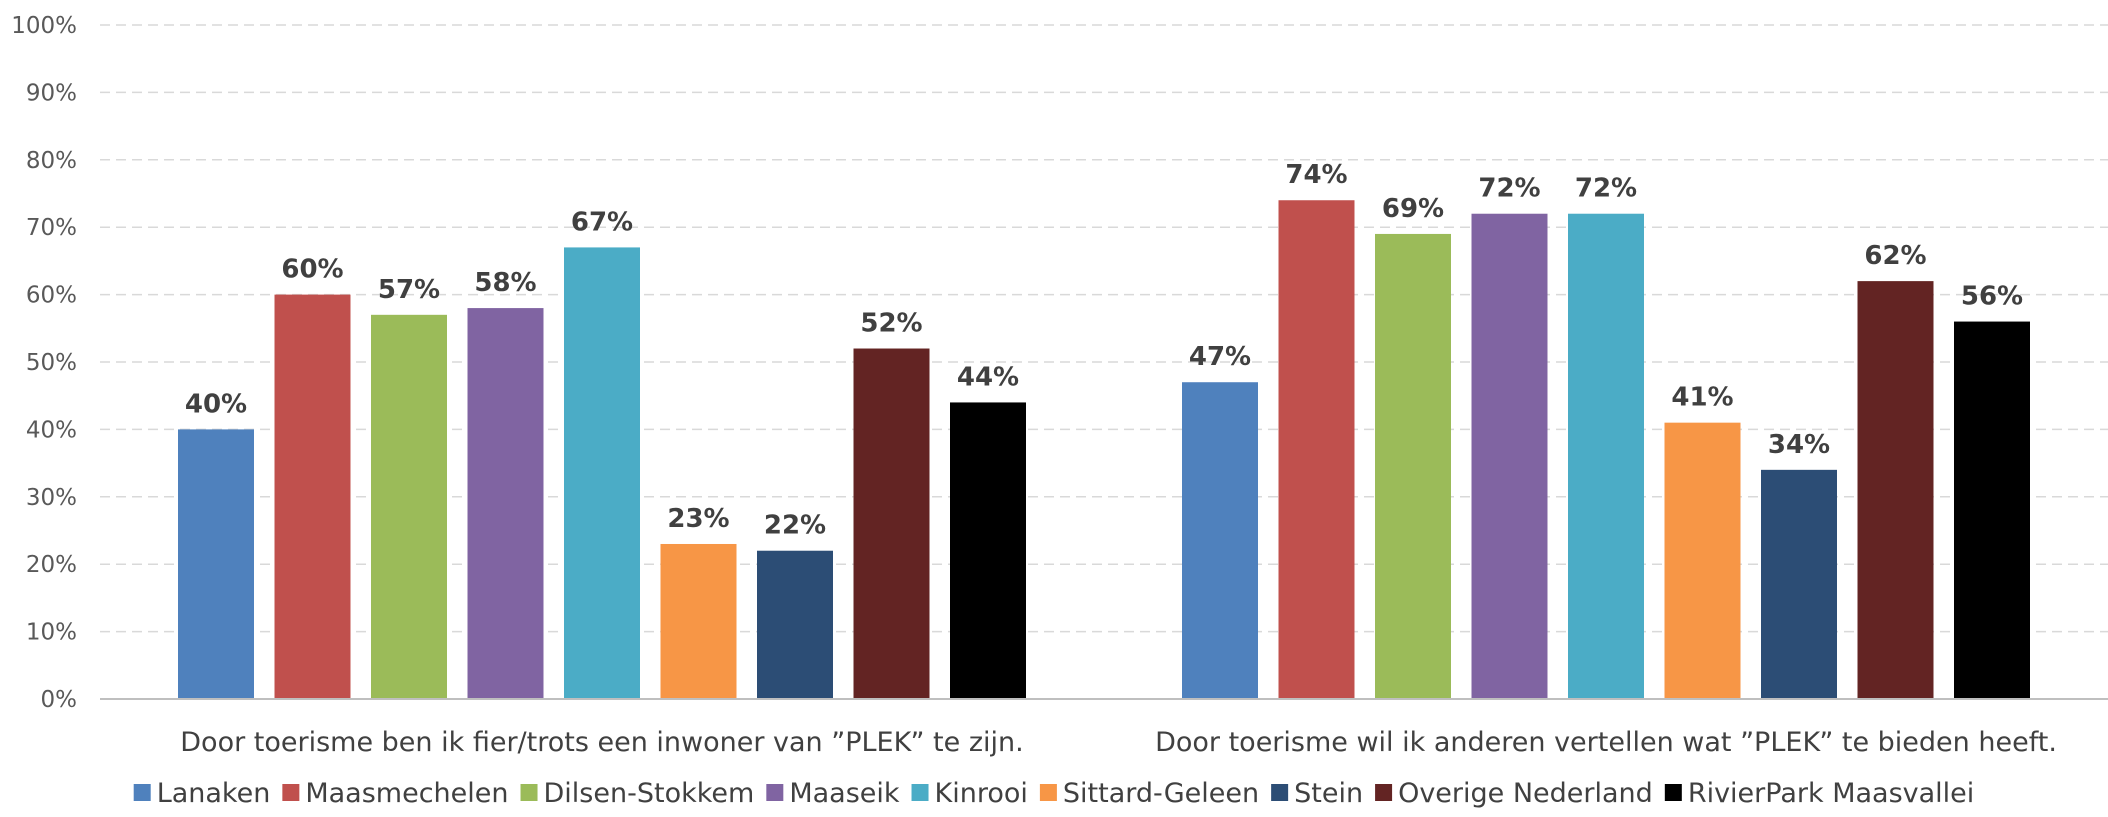 This screenshot has height=817, width=2108. What do you see at coordinates (1895, 256) in the screenshot?
I see `data-label: 62%` at bounding box center [1895, 256].